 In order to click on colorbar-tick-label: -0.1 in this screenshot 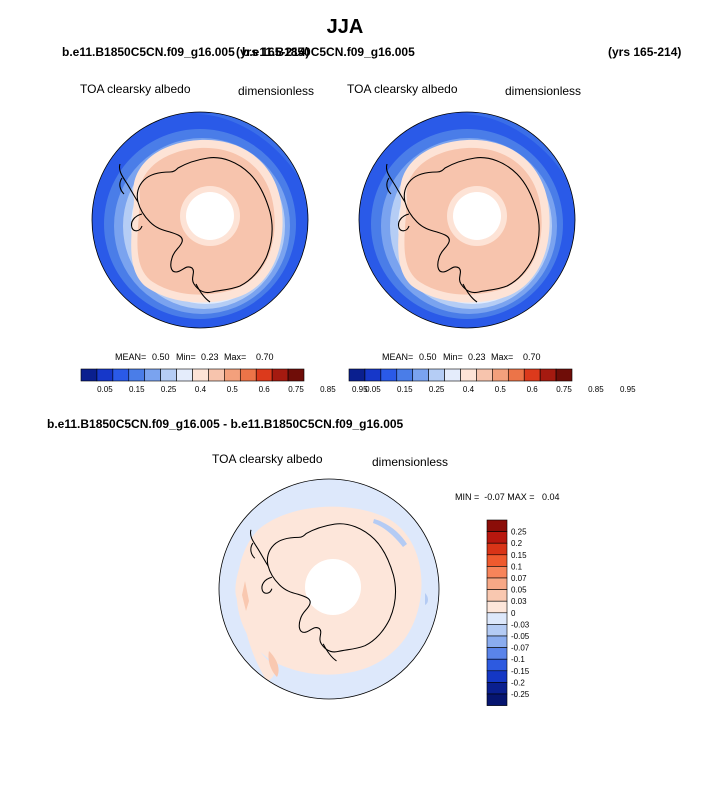, I will do `click(518, 659)`.